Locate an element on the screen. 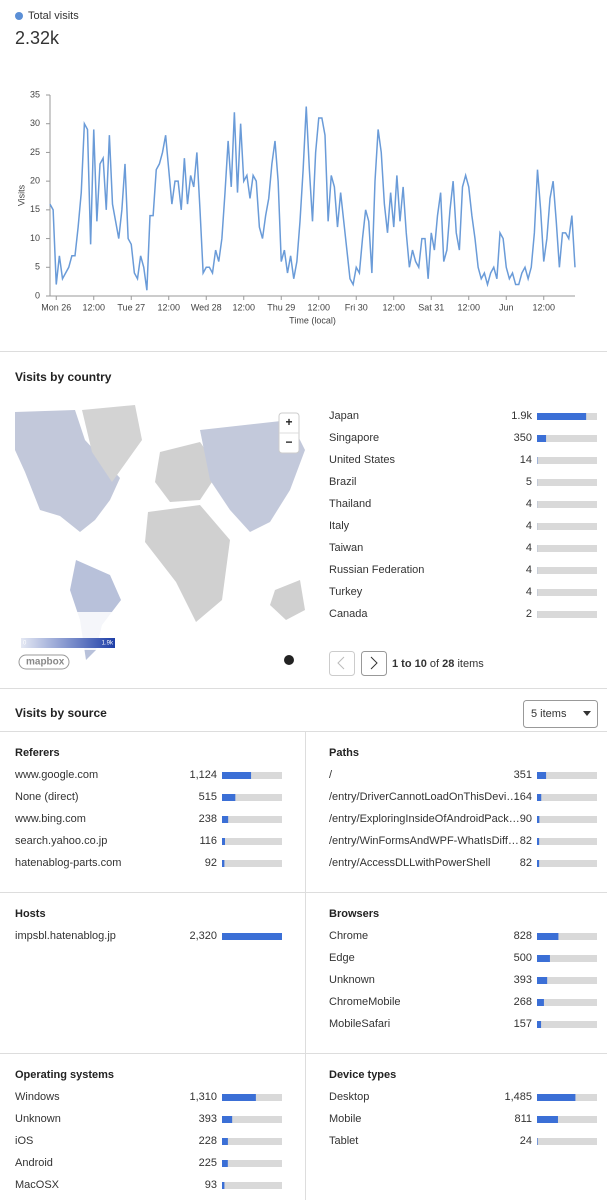 This screenshot has height=1200, width=607. row-value: 24 is located at coordinates (526, 1141).